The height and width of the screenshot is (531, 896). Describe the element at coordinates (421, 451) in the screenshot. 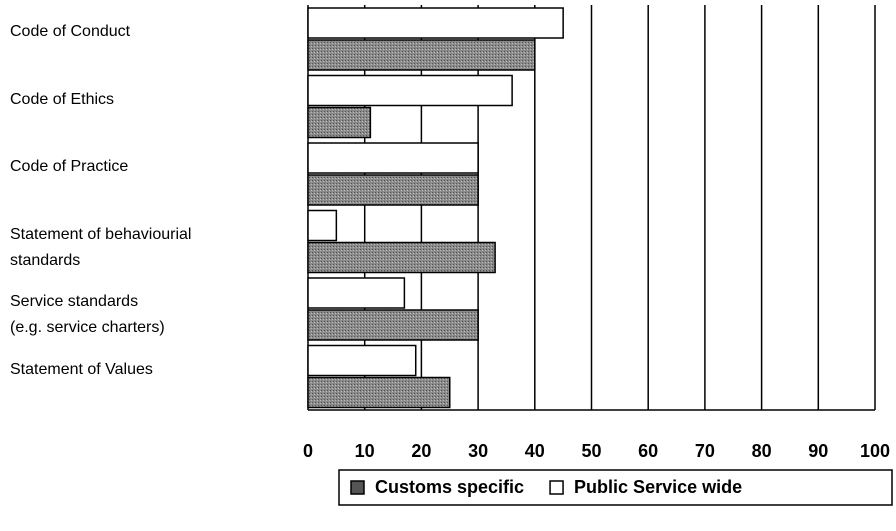

I see `x-tick-label: 20` at that location.